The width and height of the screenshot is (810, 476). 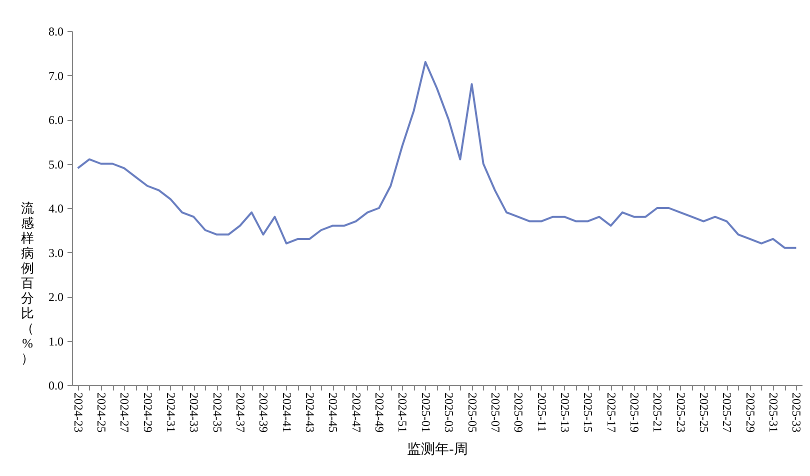 What do you see at coordinates (263, 412) in the screenshot?
I see `x-tick-label: 2024-39` at bounding box center [263, 412].